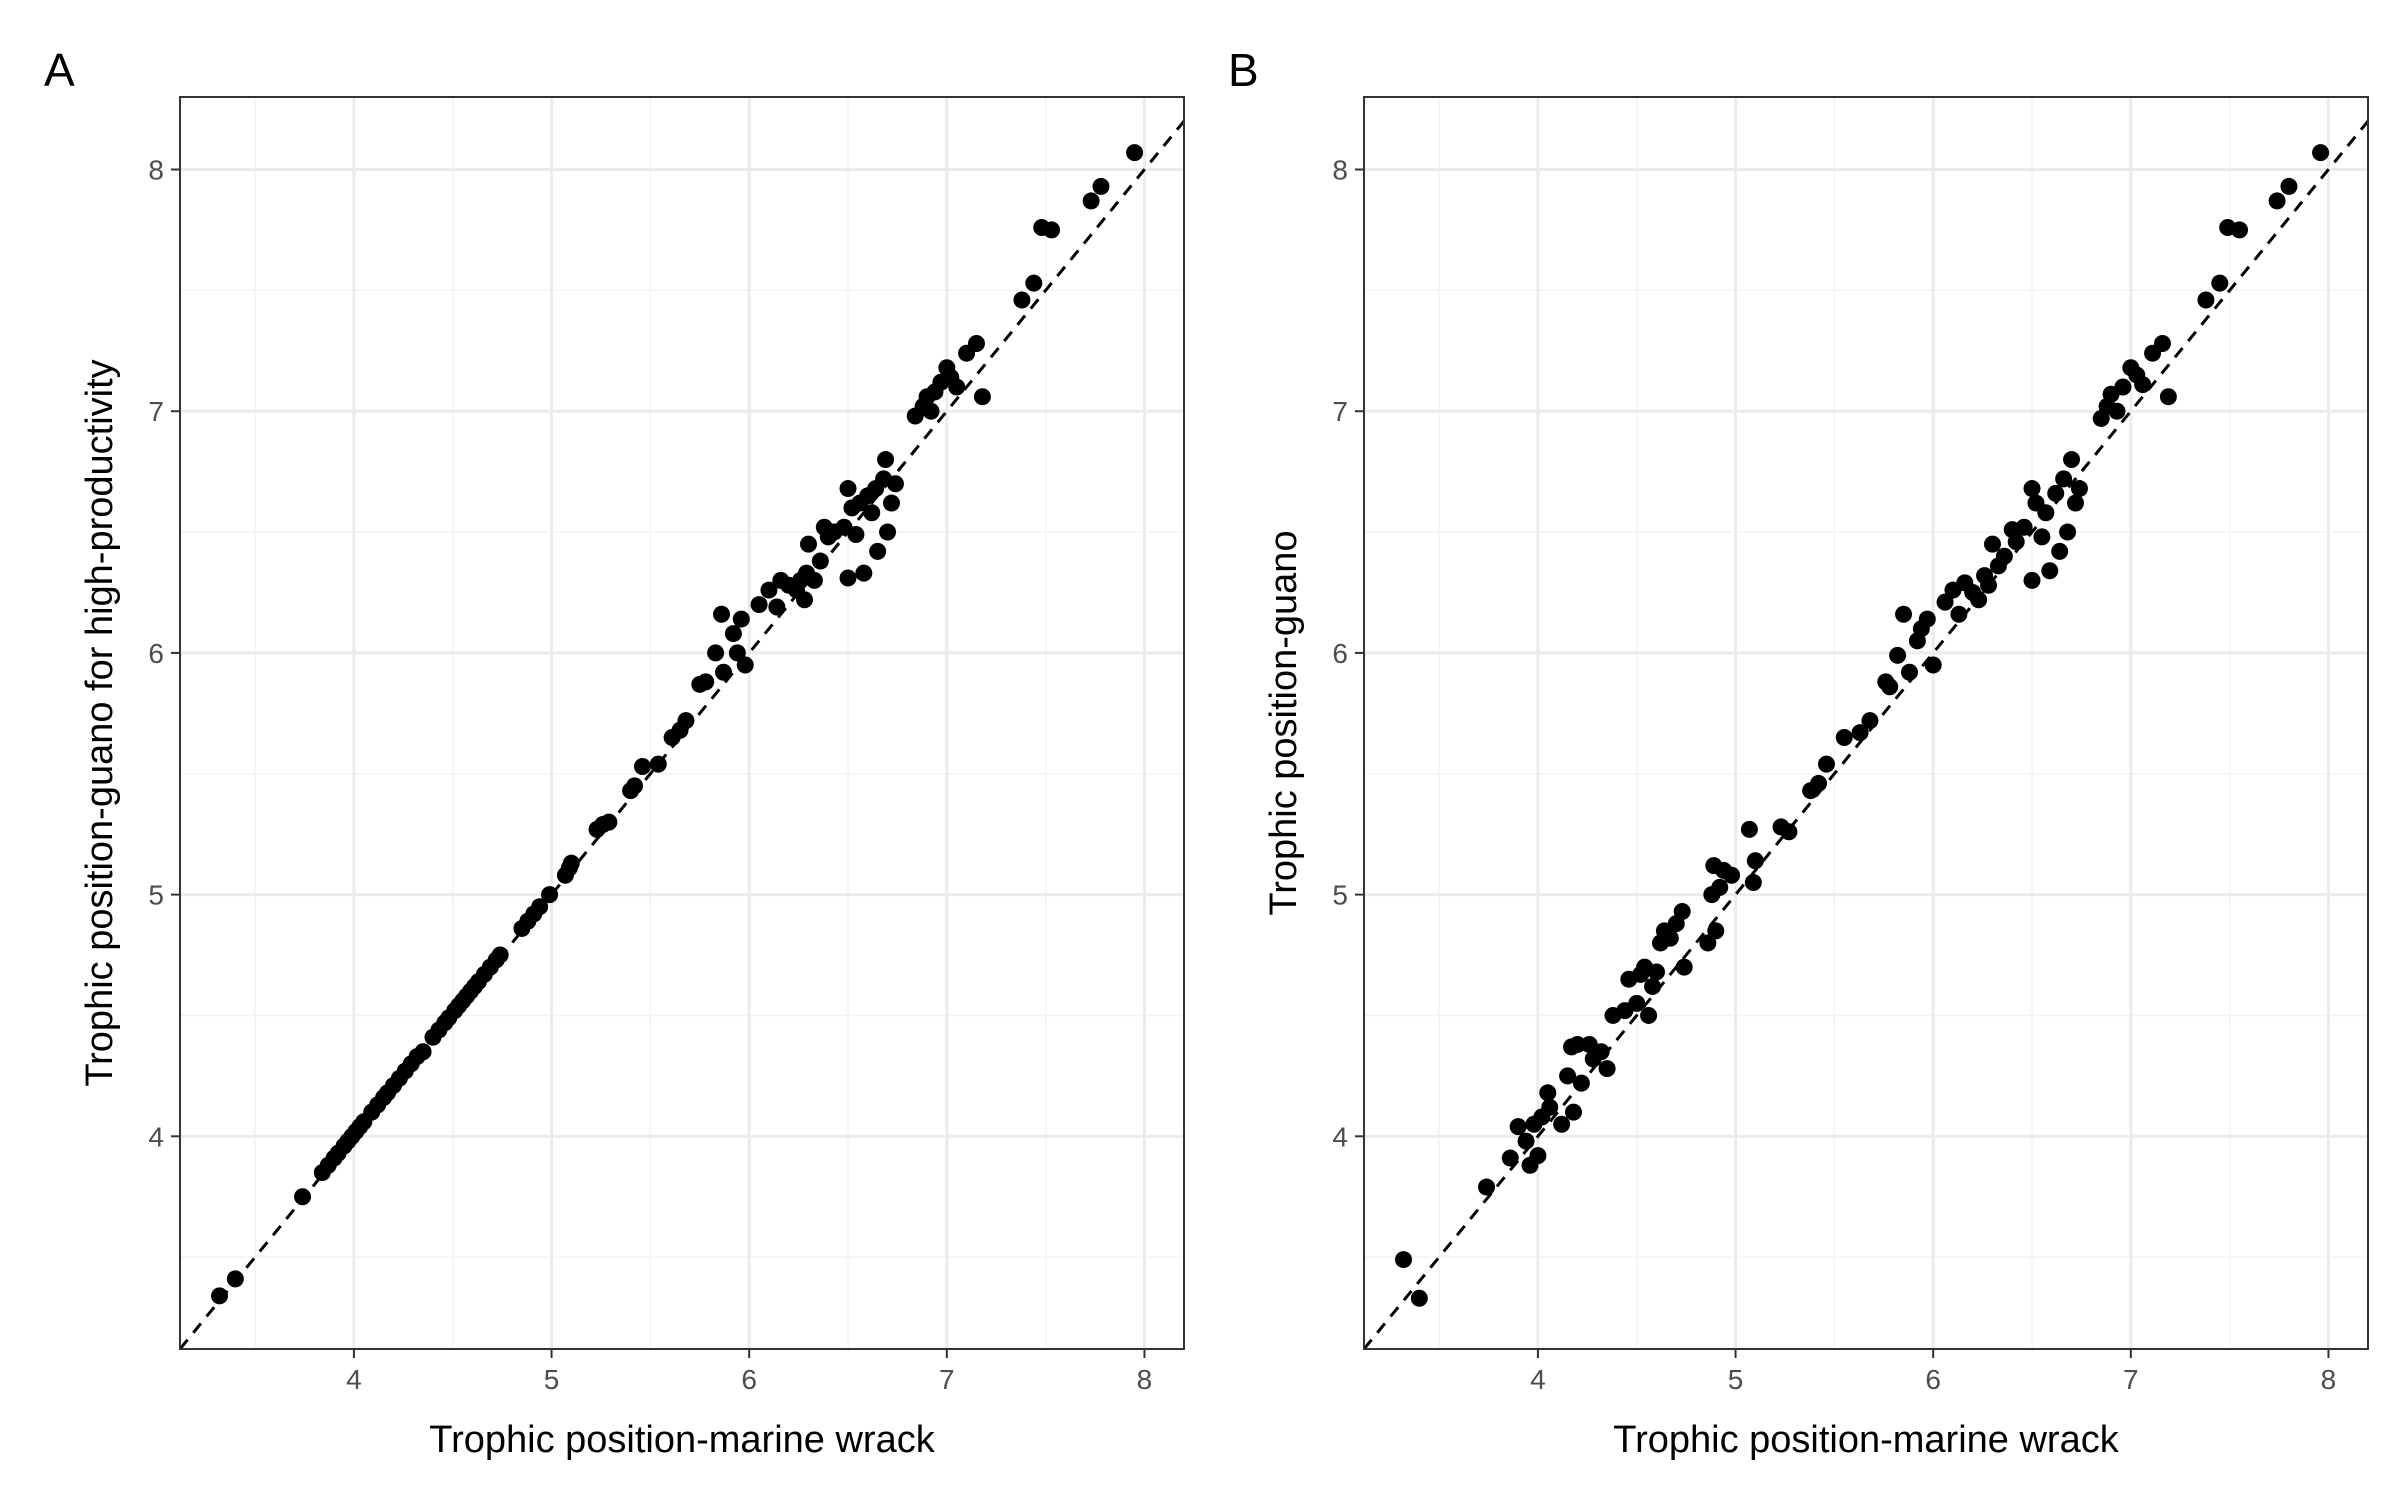 This screenshot has height=1500, width=2400. Describe the element at coordinates (1284, 722) in the screenshot. I see `y-axis-title-b: Trophic position-guano` at that location.